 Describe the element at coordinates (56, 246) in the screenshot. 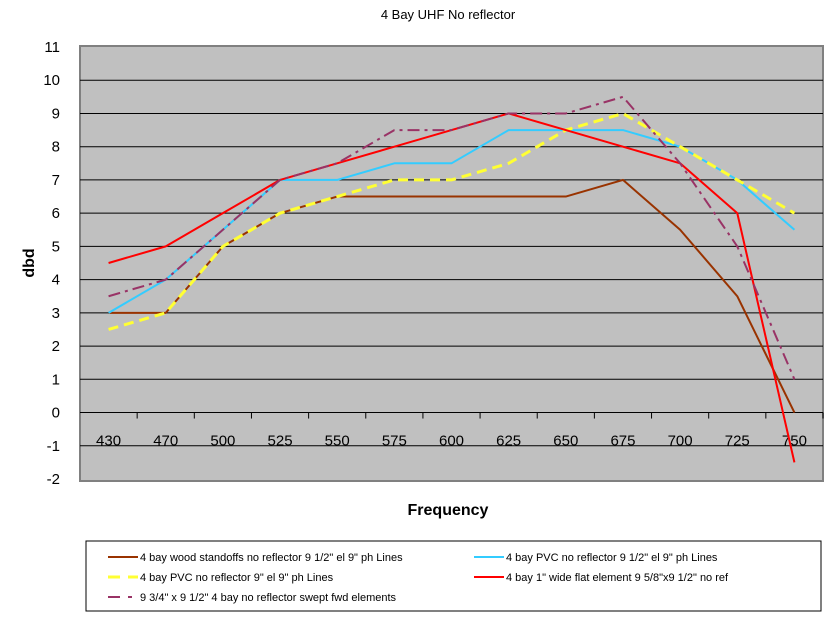

I see `y-tick-label: 5` at that location.